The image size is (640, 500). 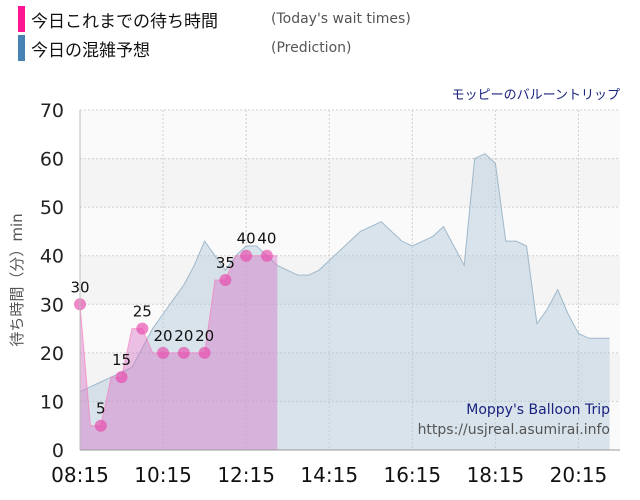 What do you see at coordinates (341, 19) in the screenshot?
I see `legend-sub-today: (Today's wait times)` at bounding box center [341, 19].